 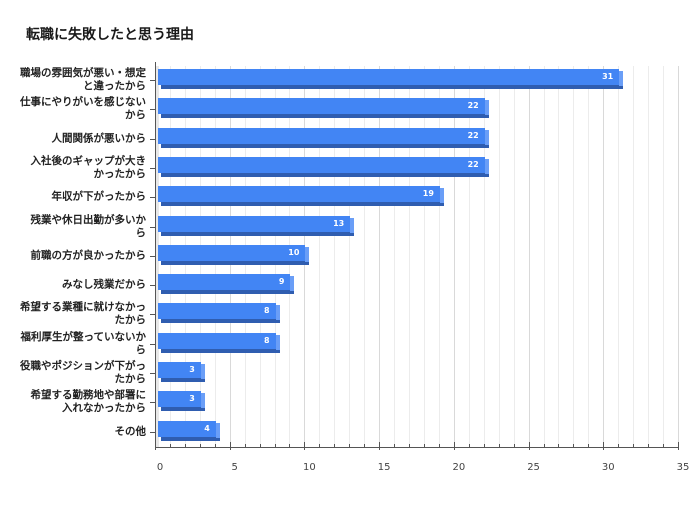 What do you see at coordinates (226, 284) in the screenshot?
I see `bar: 9` at bounding box center [226, 284].